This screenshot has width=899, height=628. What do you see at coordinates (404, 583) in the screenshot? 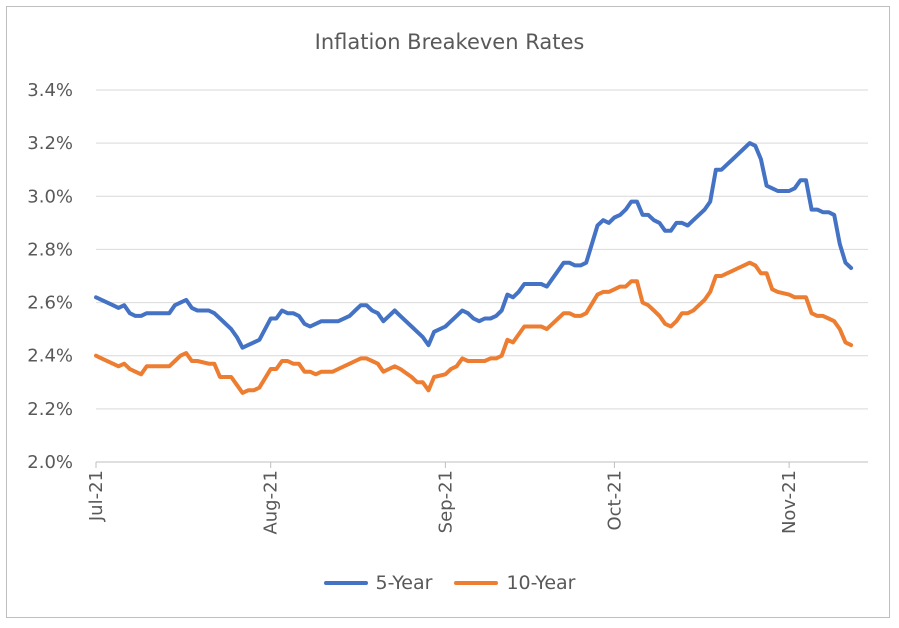
I see `legend-label-5-year: 5-Year` at bounding box center [404, 583].